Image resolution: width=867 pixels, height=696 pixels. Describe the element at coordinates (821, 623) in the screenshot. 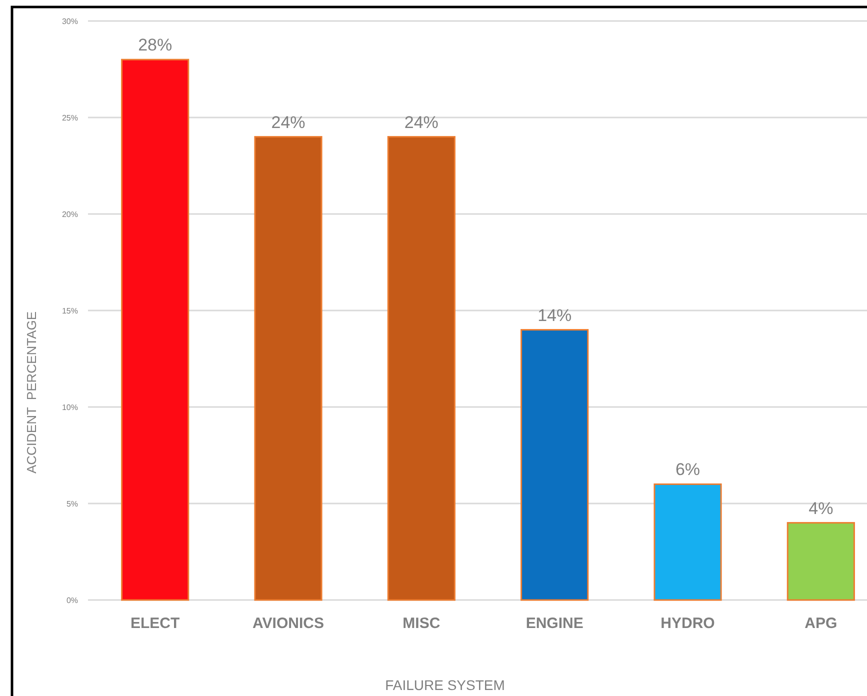

I see `x-tick-label: APG` at that location.